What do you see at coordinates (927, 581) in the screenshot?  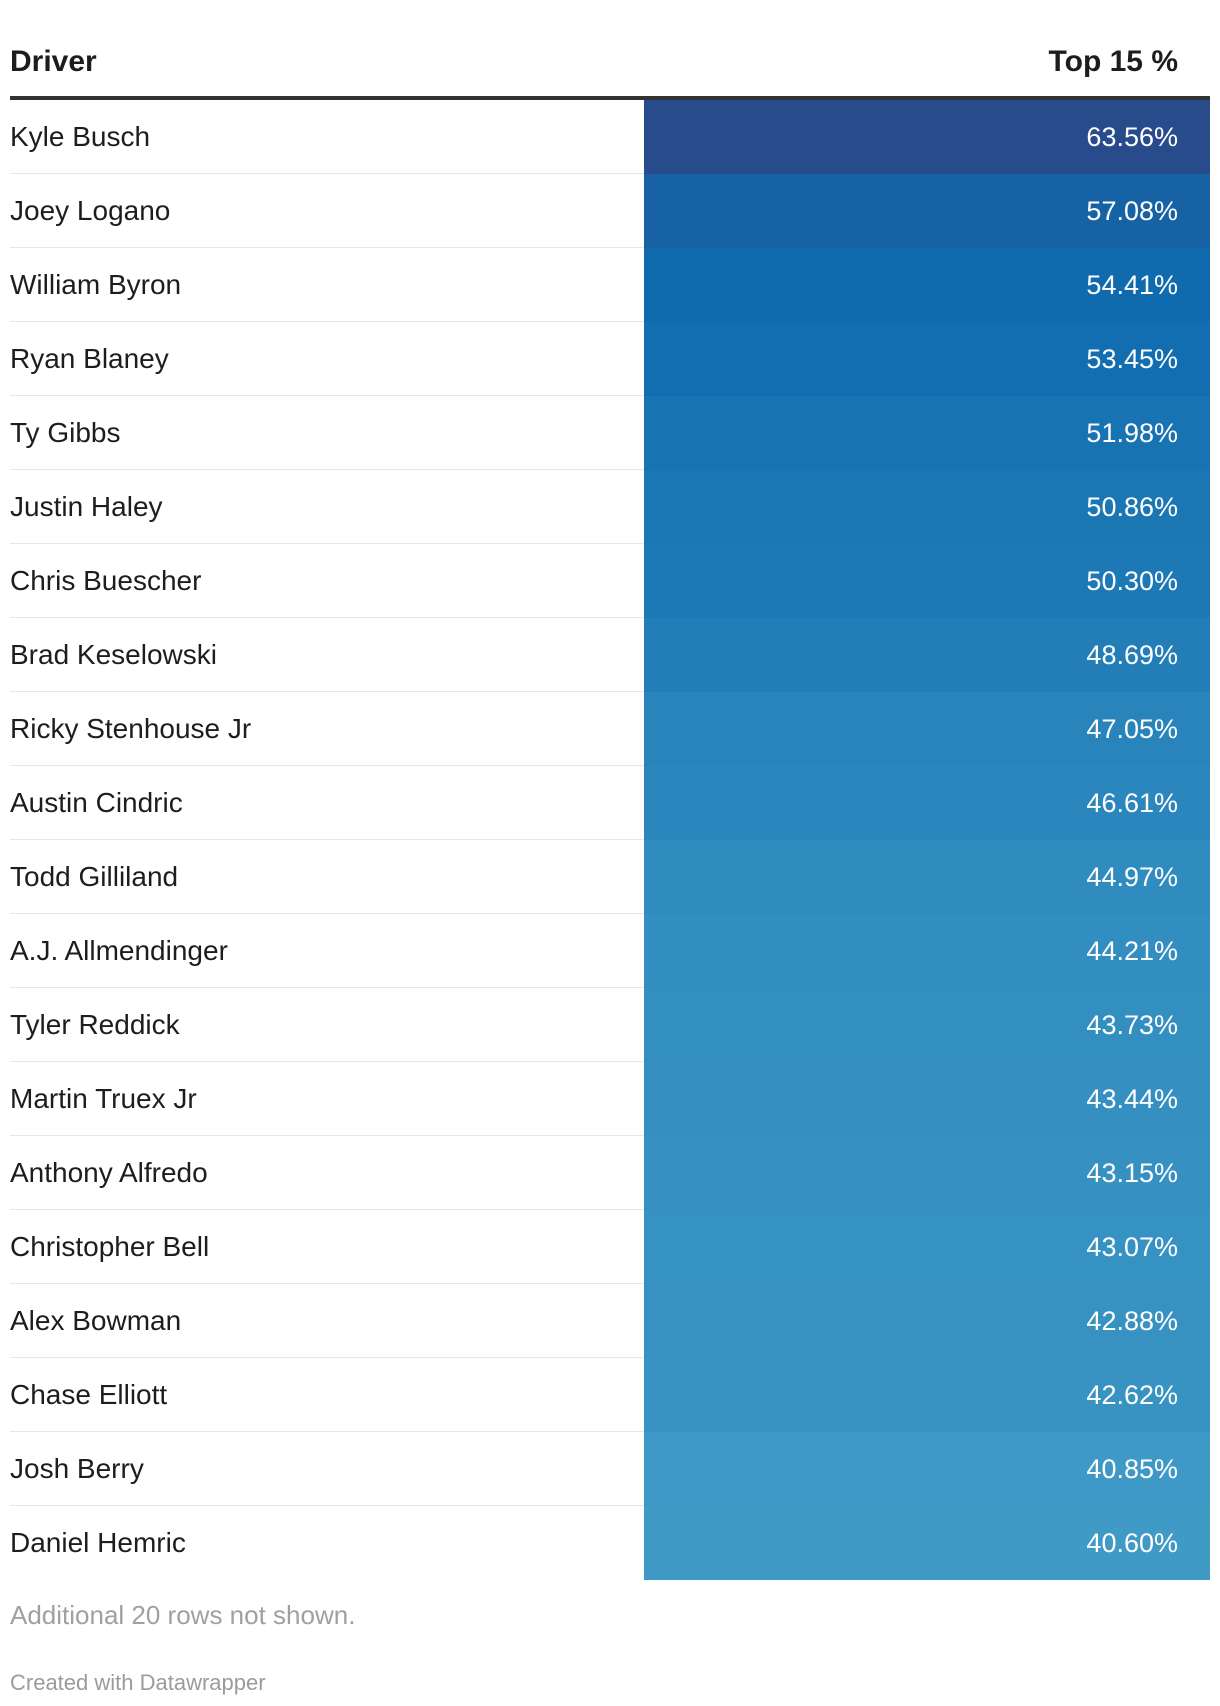 I see `top15-value-cell: 50.30%` at bounding box center [927, 581].